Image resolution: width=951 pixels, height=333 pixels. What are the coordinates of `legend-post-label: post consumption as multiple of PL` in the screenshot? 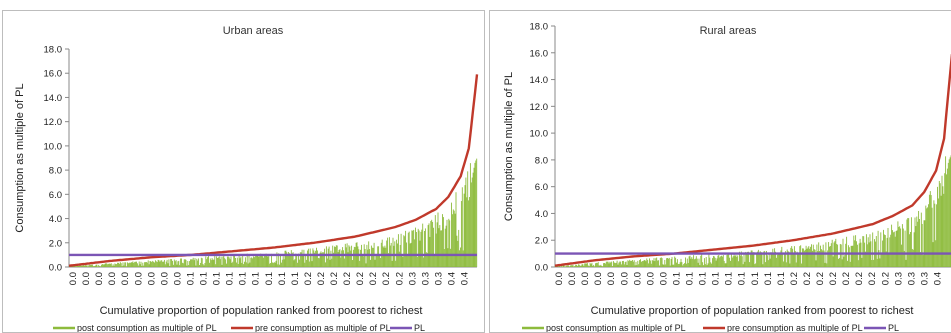 It's located at (616, 328).